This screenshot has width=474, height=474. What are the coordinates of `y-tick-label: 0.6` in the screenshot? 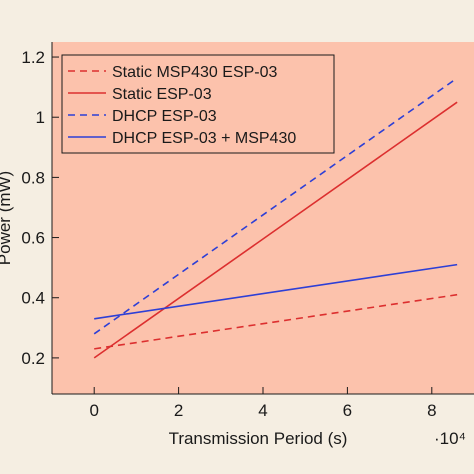 It's located at (33, 238).